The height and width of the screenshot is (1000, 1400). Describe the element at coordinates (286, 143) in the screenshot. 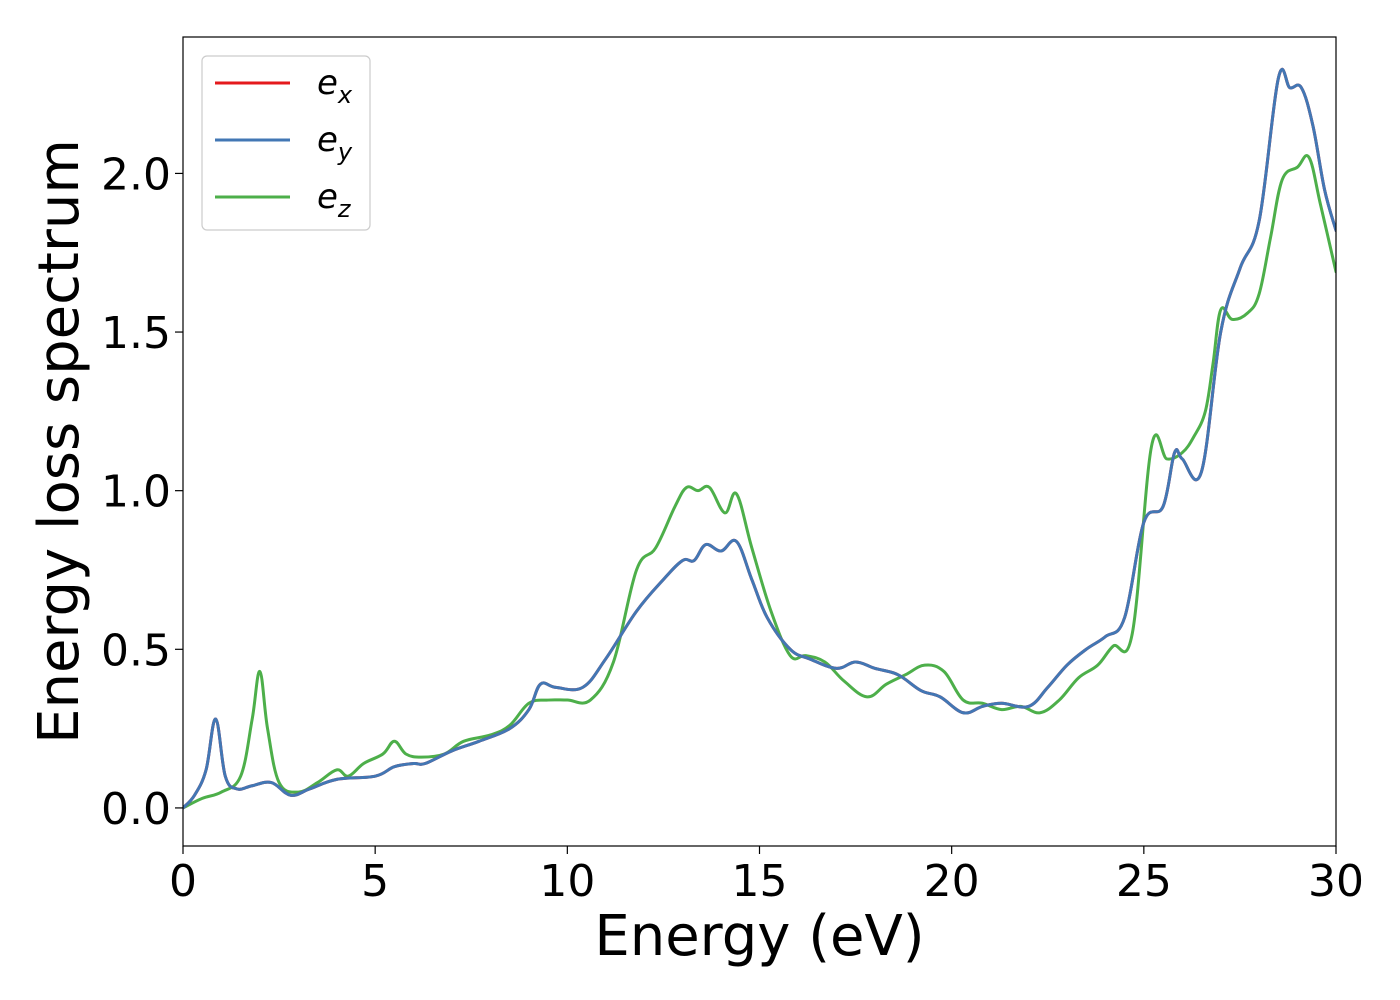

I see `legend-box` at that location.